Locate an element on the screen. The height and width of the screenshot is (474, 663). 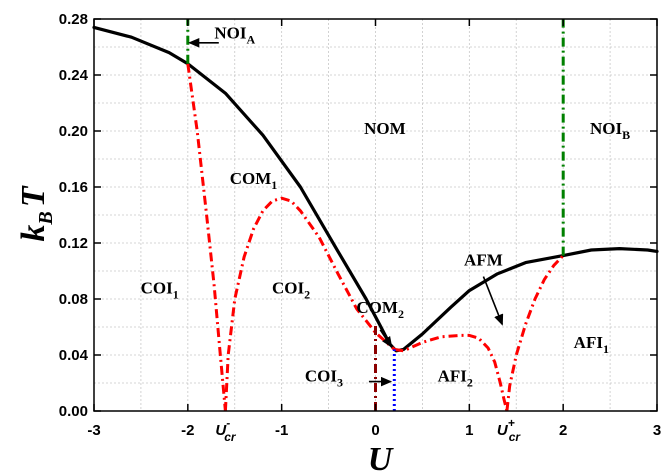
x-tick-label: -2 is located at coordinates (187, 430).